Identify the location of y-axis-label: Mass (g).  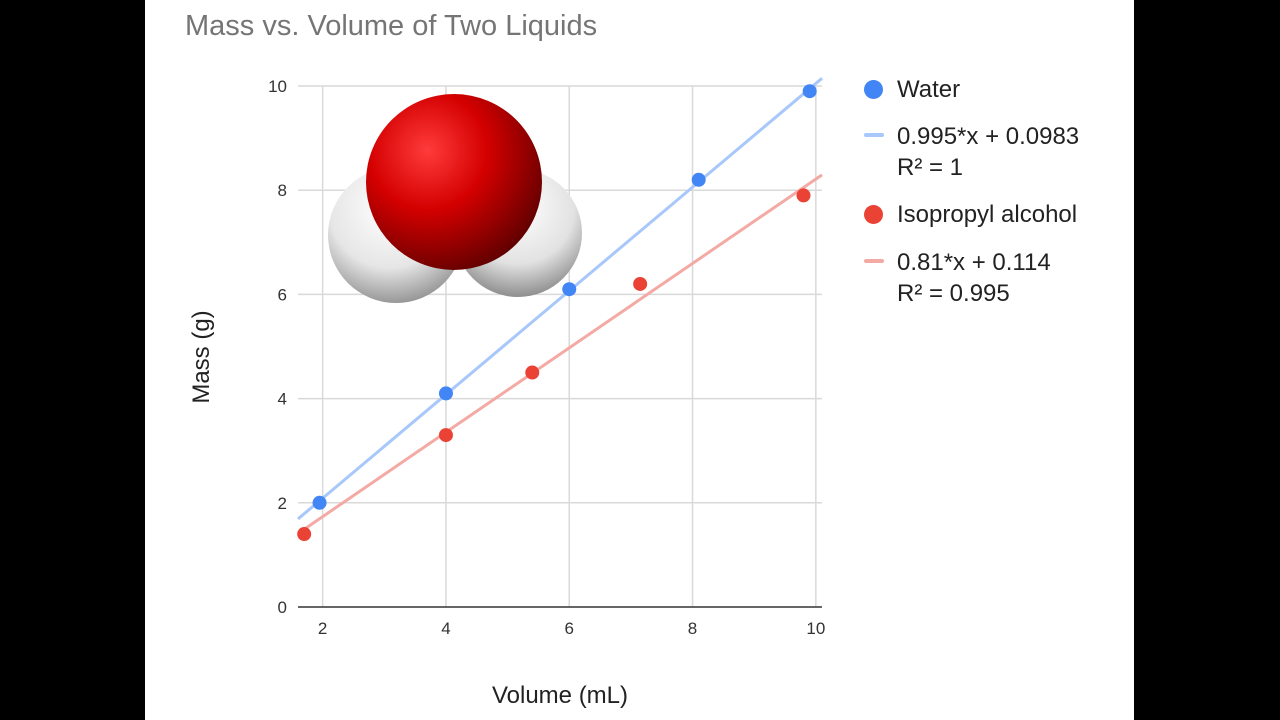
(201, 356).